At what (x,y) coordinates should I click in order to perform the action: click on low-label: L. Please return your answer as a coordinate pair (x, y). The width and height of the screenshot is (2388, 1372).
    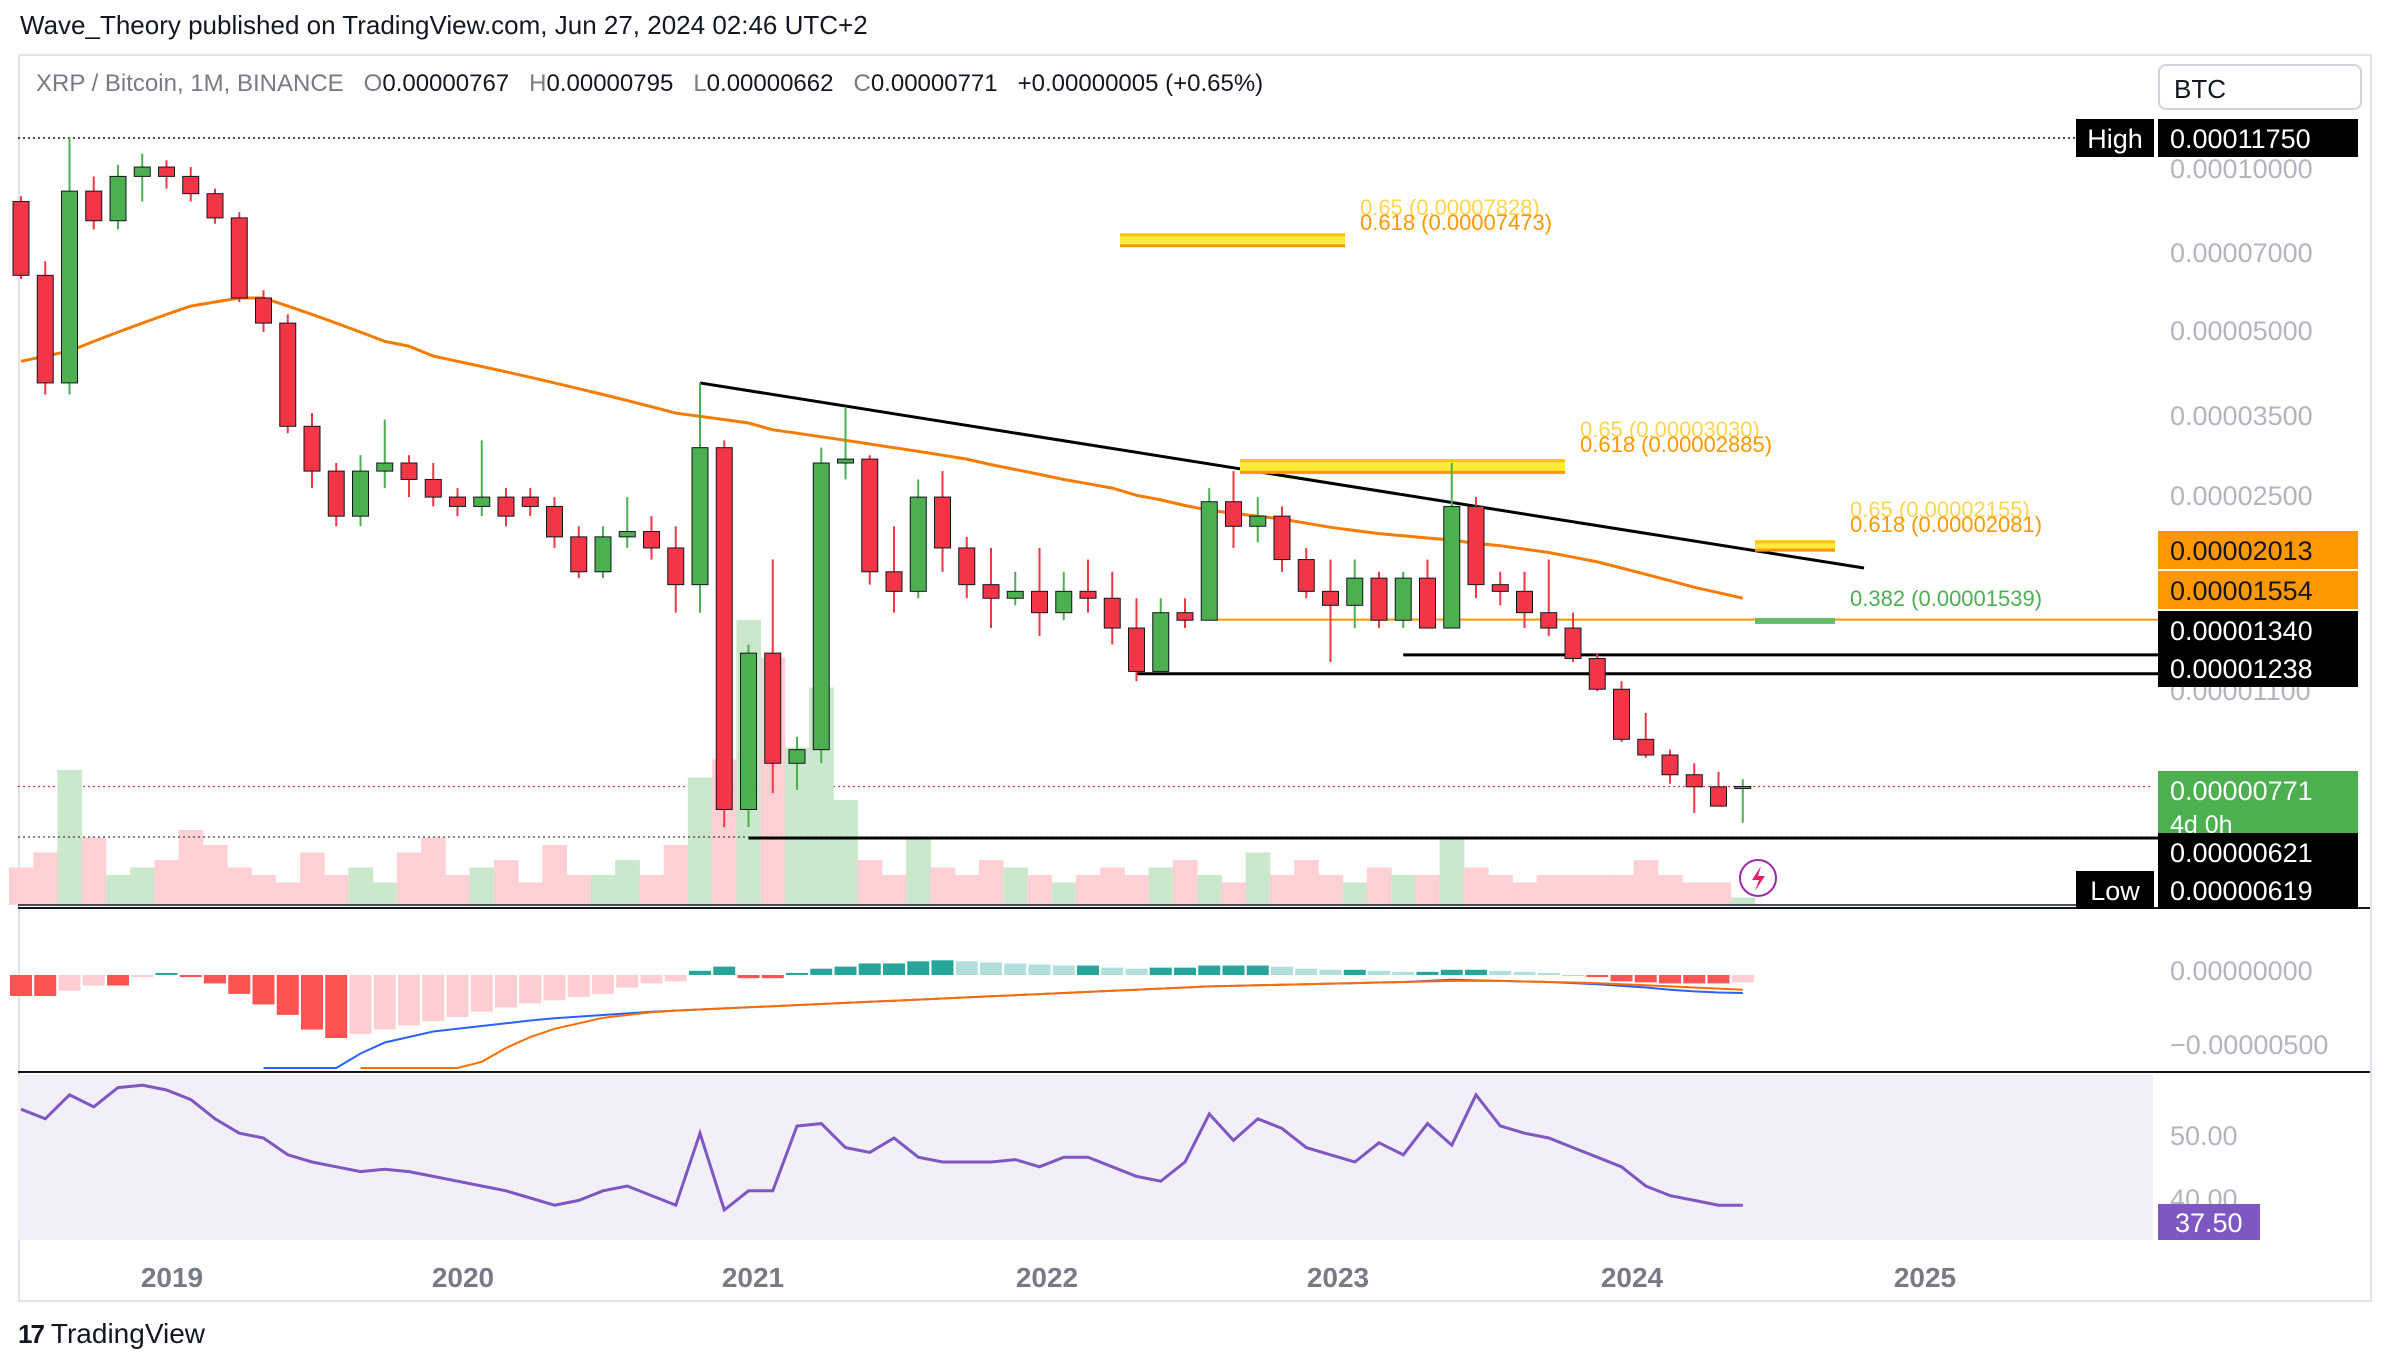
    Looking at the image, I should click on (700, 83).